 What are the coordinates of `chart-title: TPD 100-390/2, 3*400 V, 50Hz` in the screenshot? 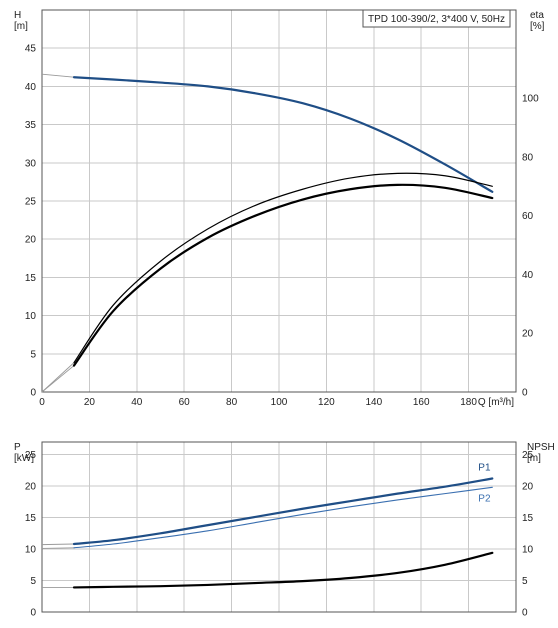 It's located at (436, 19).